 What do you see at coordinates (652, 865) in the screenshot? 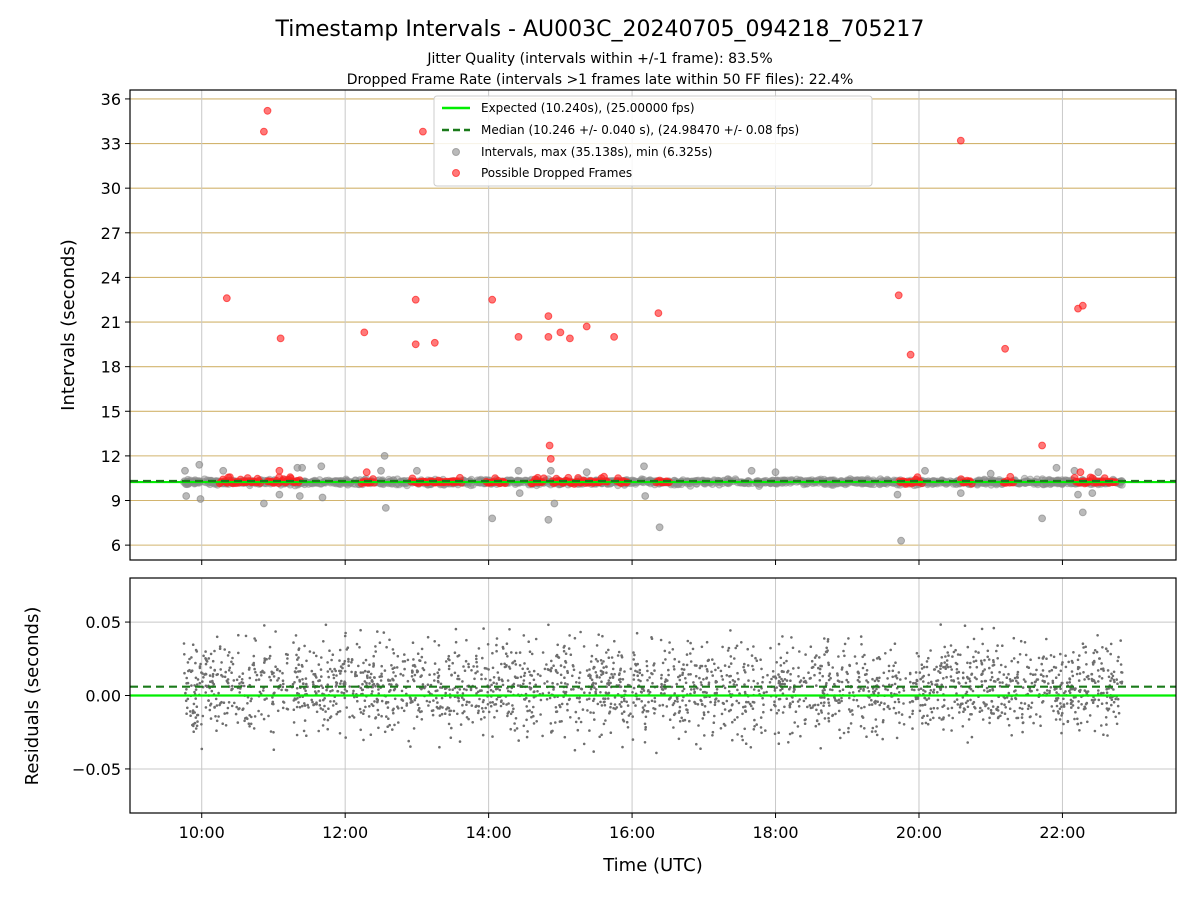
I see `x-axis-label: Time (UTC)` at bounding box center [652, 865].